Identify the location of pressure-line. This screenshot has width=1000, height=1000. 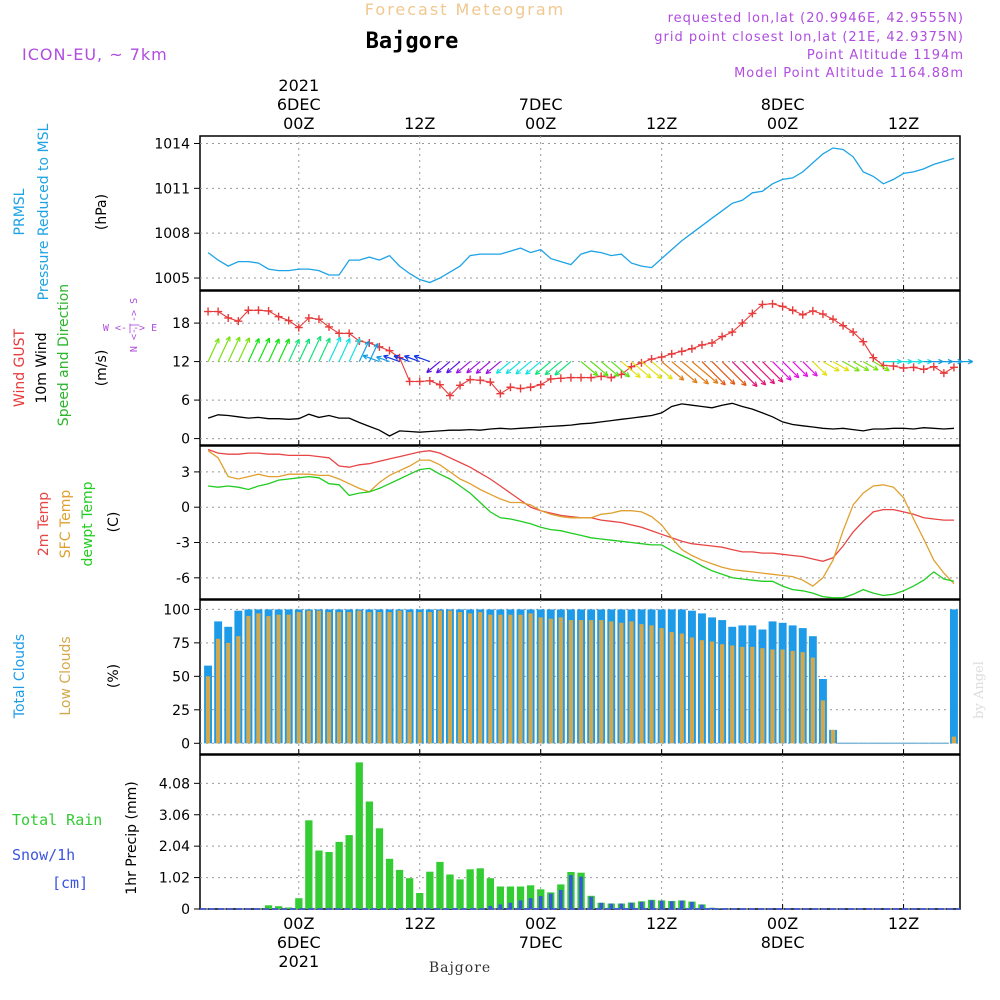
(581, 215).